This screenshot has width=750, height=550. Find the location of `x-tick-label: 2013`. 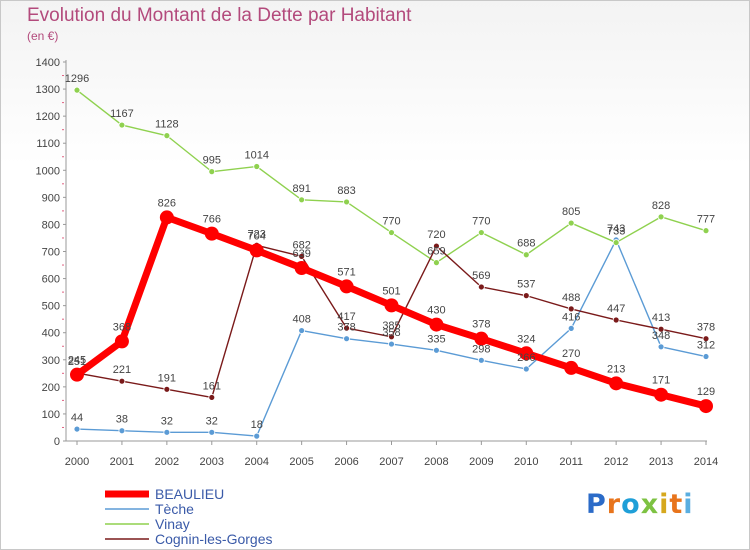

x-tick-label: 2013 is located at coordinates (661, 462).